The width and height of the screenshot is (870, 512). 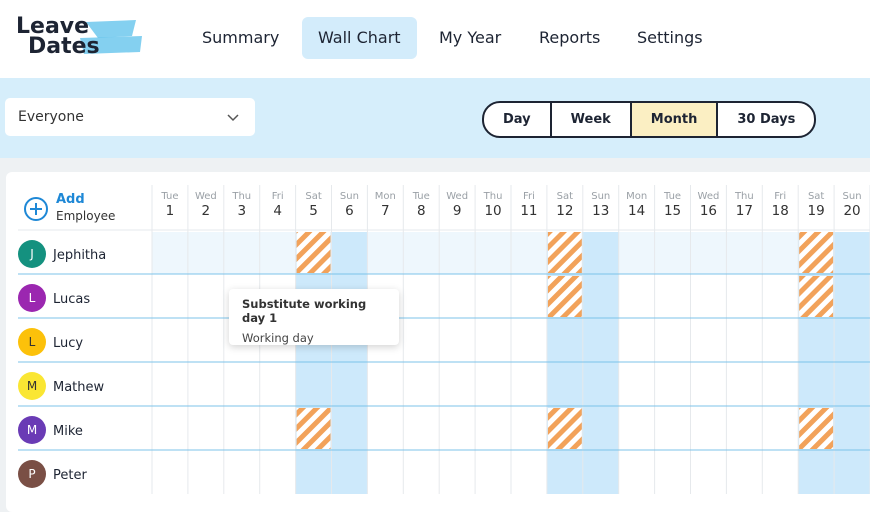 What do you see at coordinates (673, 119) in the screenshot?
I see `view-button: Month` at bounding box center [673, 119].